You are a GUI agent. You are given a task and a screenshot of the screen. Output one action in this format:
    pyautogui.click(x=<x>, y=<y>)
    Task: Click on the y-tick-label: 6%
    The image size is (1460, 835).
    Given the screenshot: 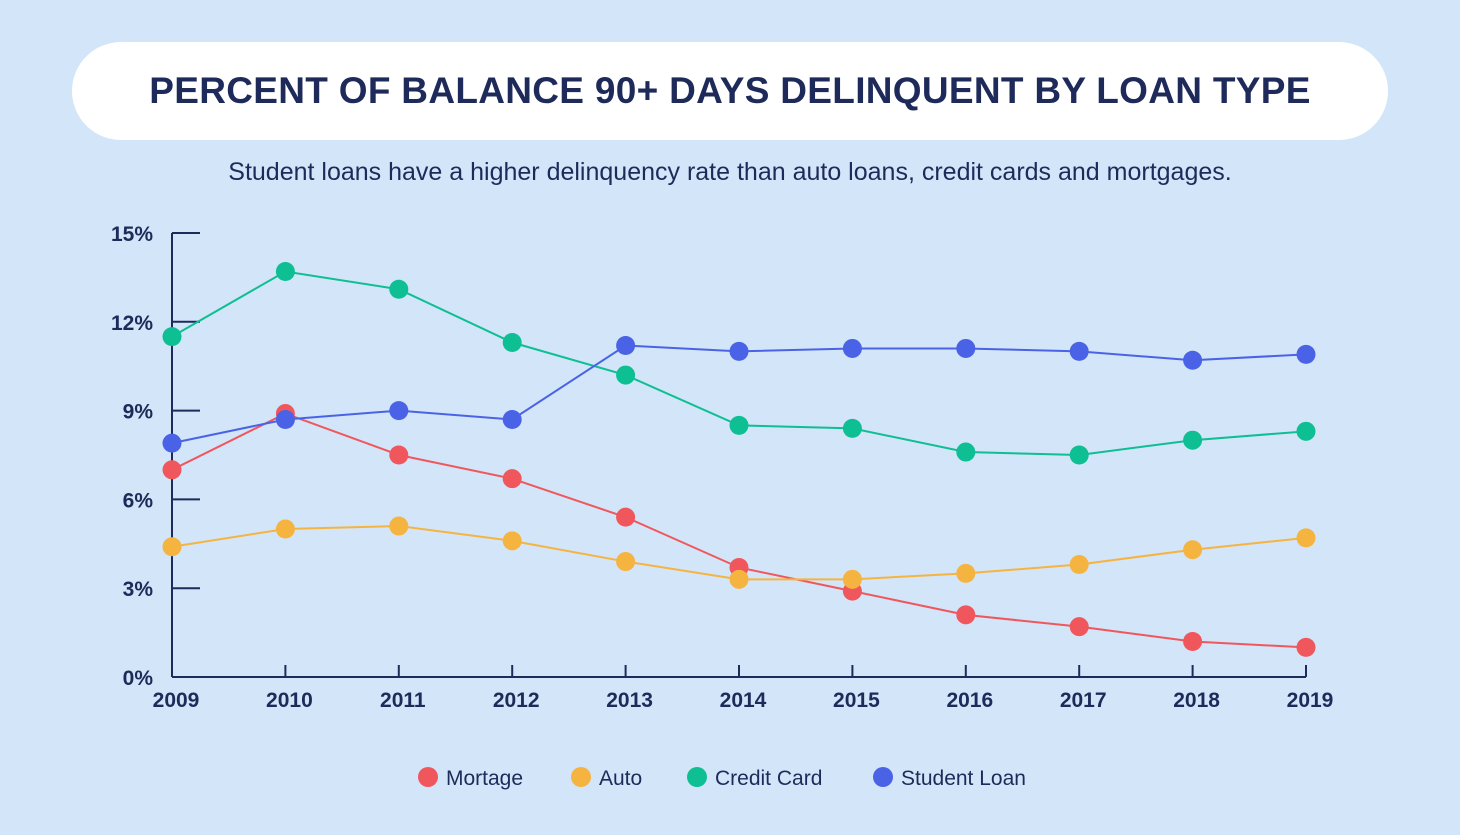 What is the action you would take?
    pyautogui.click(x=138, y=500)
    